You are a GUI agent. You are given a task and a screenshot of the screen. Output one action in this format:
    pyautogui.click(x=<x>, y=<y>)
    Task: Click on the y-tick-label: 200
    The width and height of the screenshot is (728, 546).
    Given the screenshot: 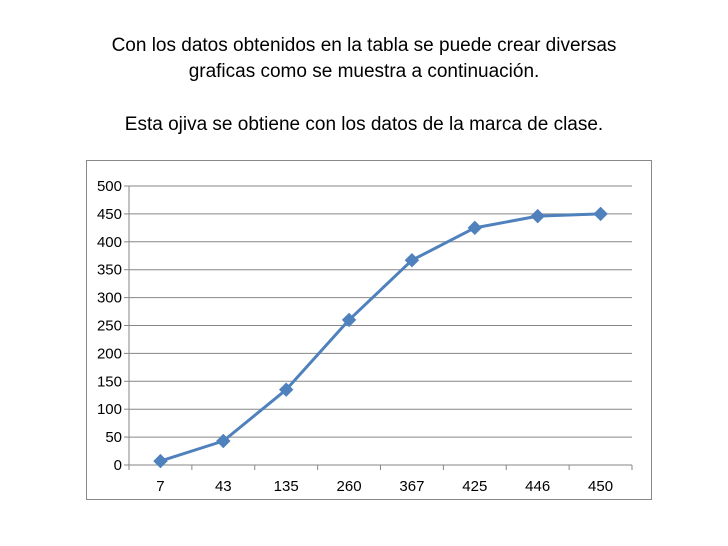 What is the action you would take?
    pyautogui.click(x=109, y=353)
    